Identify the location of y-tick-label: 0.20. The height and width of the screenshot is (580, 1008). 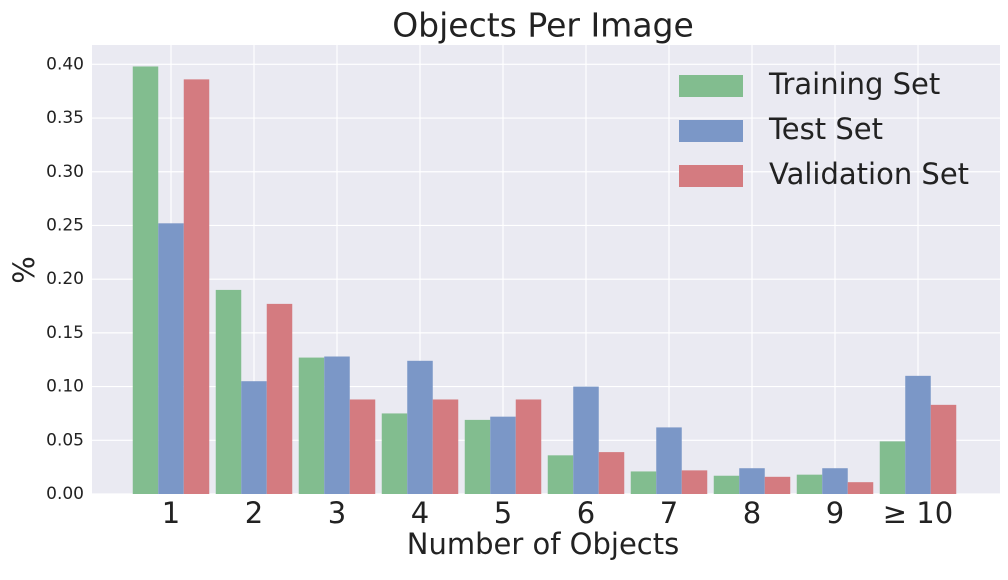
(65, 279).